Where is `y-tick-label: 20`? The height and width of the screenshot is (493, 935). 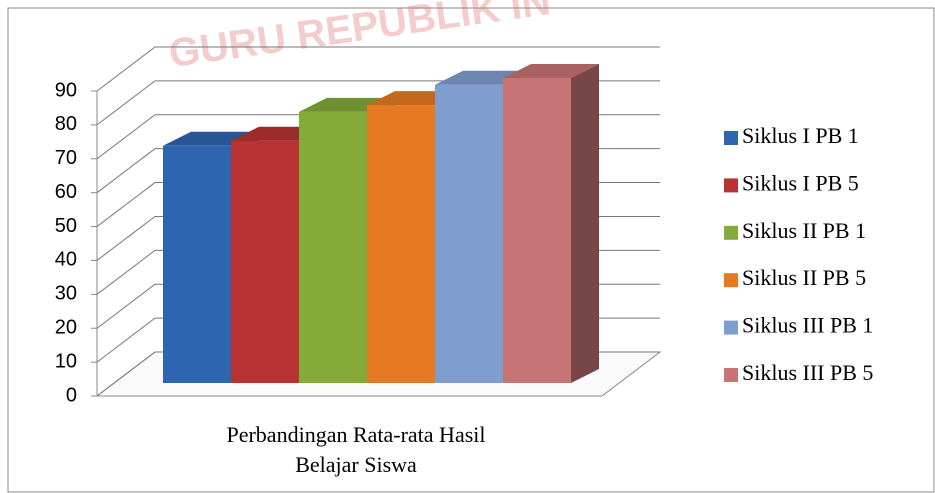
y-tick-label: 20 is located at coordinates (66, 328).